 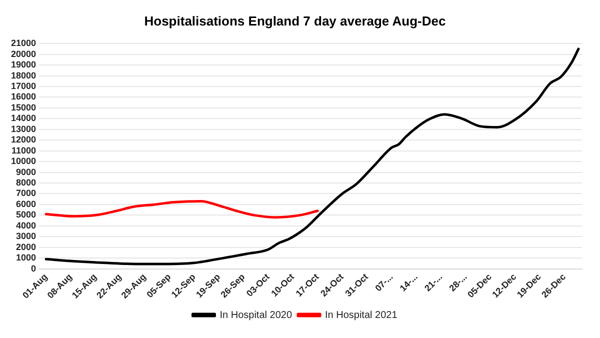 What do you see at coordinates (26, 225) in the screenshot?
I see `y-tick-label: 4000` at bounding box center [26, 225].